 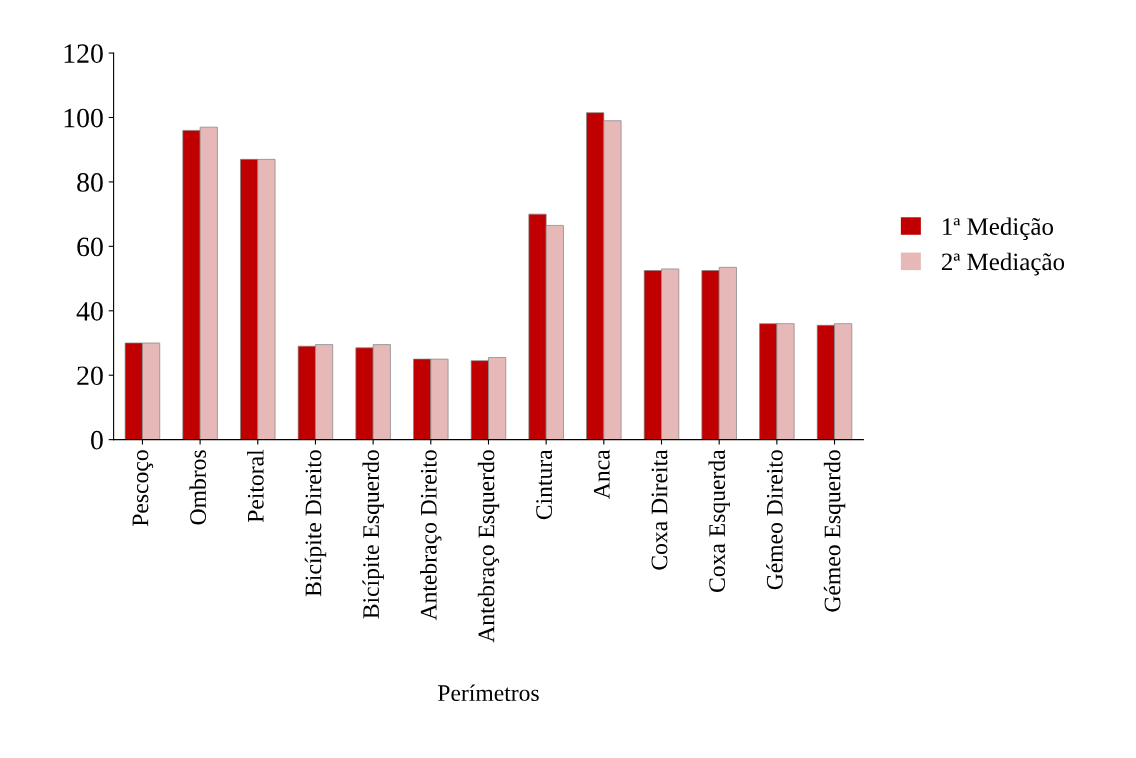 What do you see at coordinates (544, 484) in the screenshot?
I see `x-tick-label: Cintura` at bounding box center [544, 484].